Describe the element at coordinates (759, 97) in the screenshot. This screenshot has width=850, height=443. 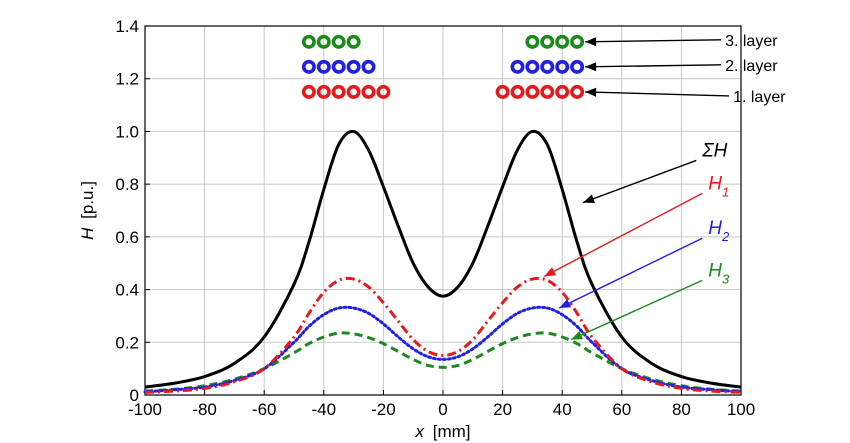
I see `layer-label: 1. layer` at that location.